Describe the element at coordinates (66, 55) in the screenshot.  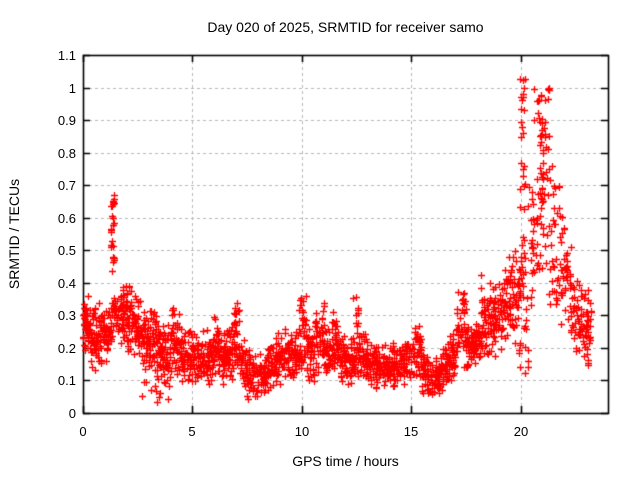
I see `y-tick-label: 1.1` at that location.